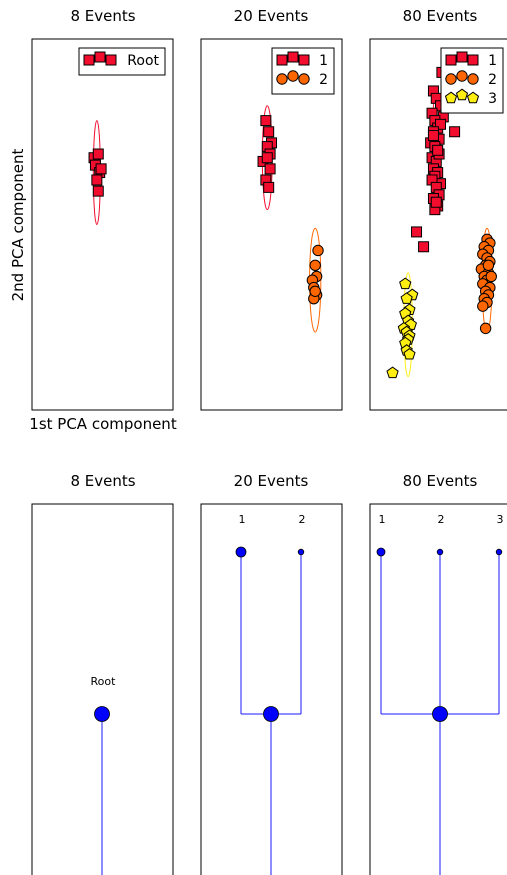 Image resolution: width=507 pixels, height=875 pixels. Describe the element at coordinates (500, 519) in the screenshot. I see `tree-node-label: 3` at that location.